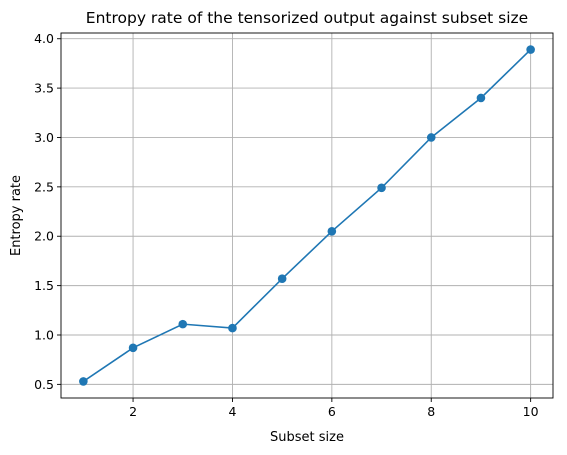 The width and height of the screenshot is (567, 455). Describe the element at coordinates (531, 411) in the screenshot. I see `x-tick-label: 10` at that location.